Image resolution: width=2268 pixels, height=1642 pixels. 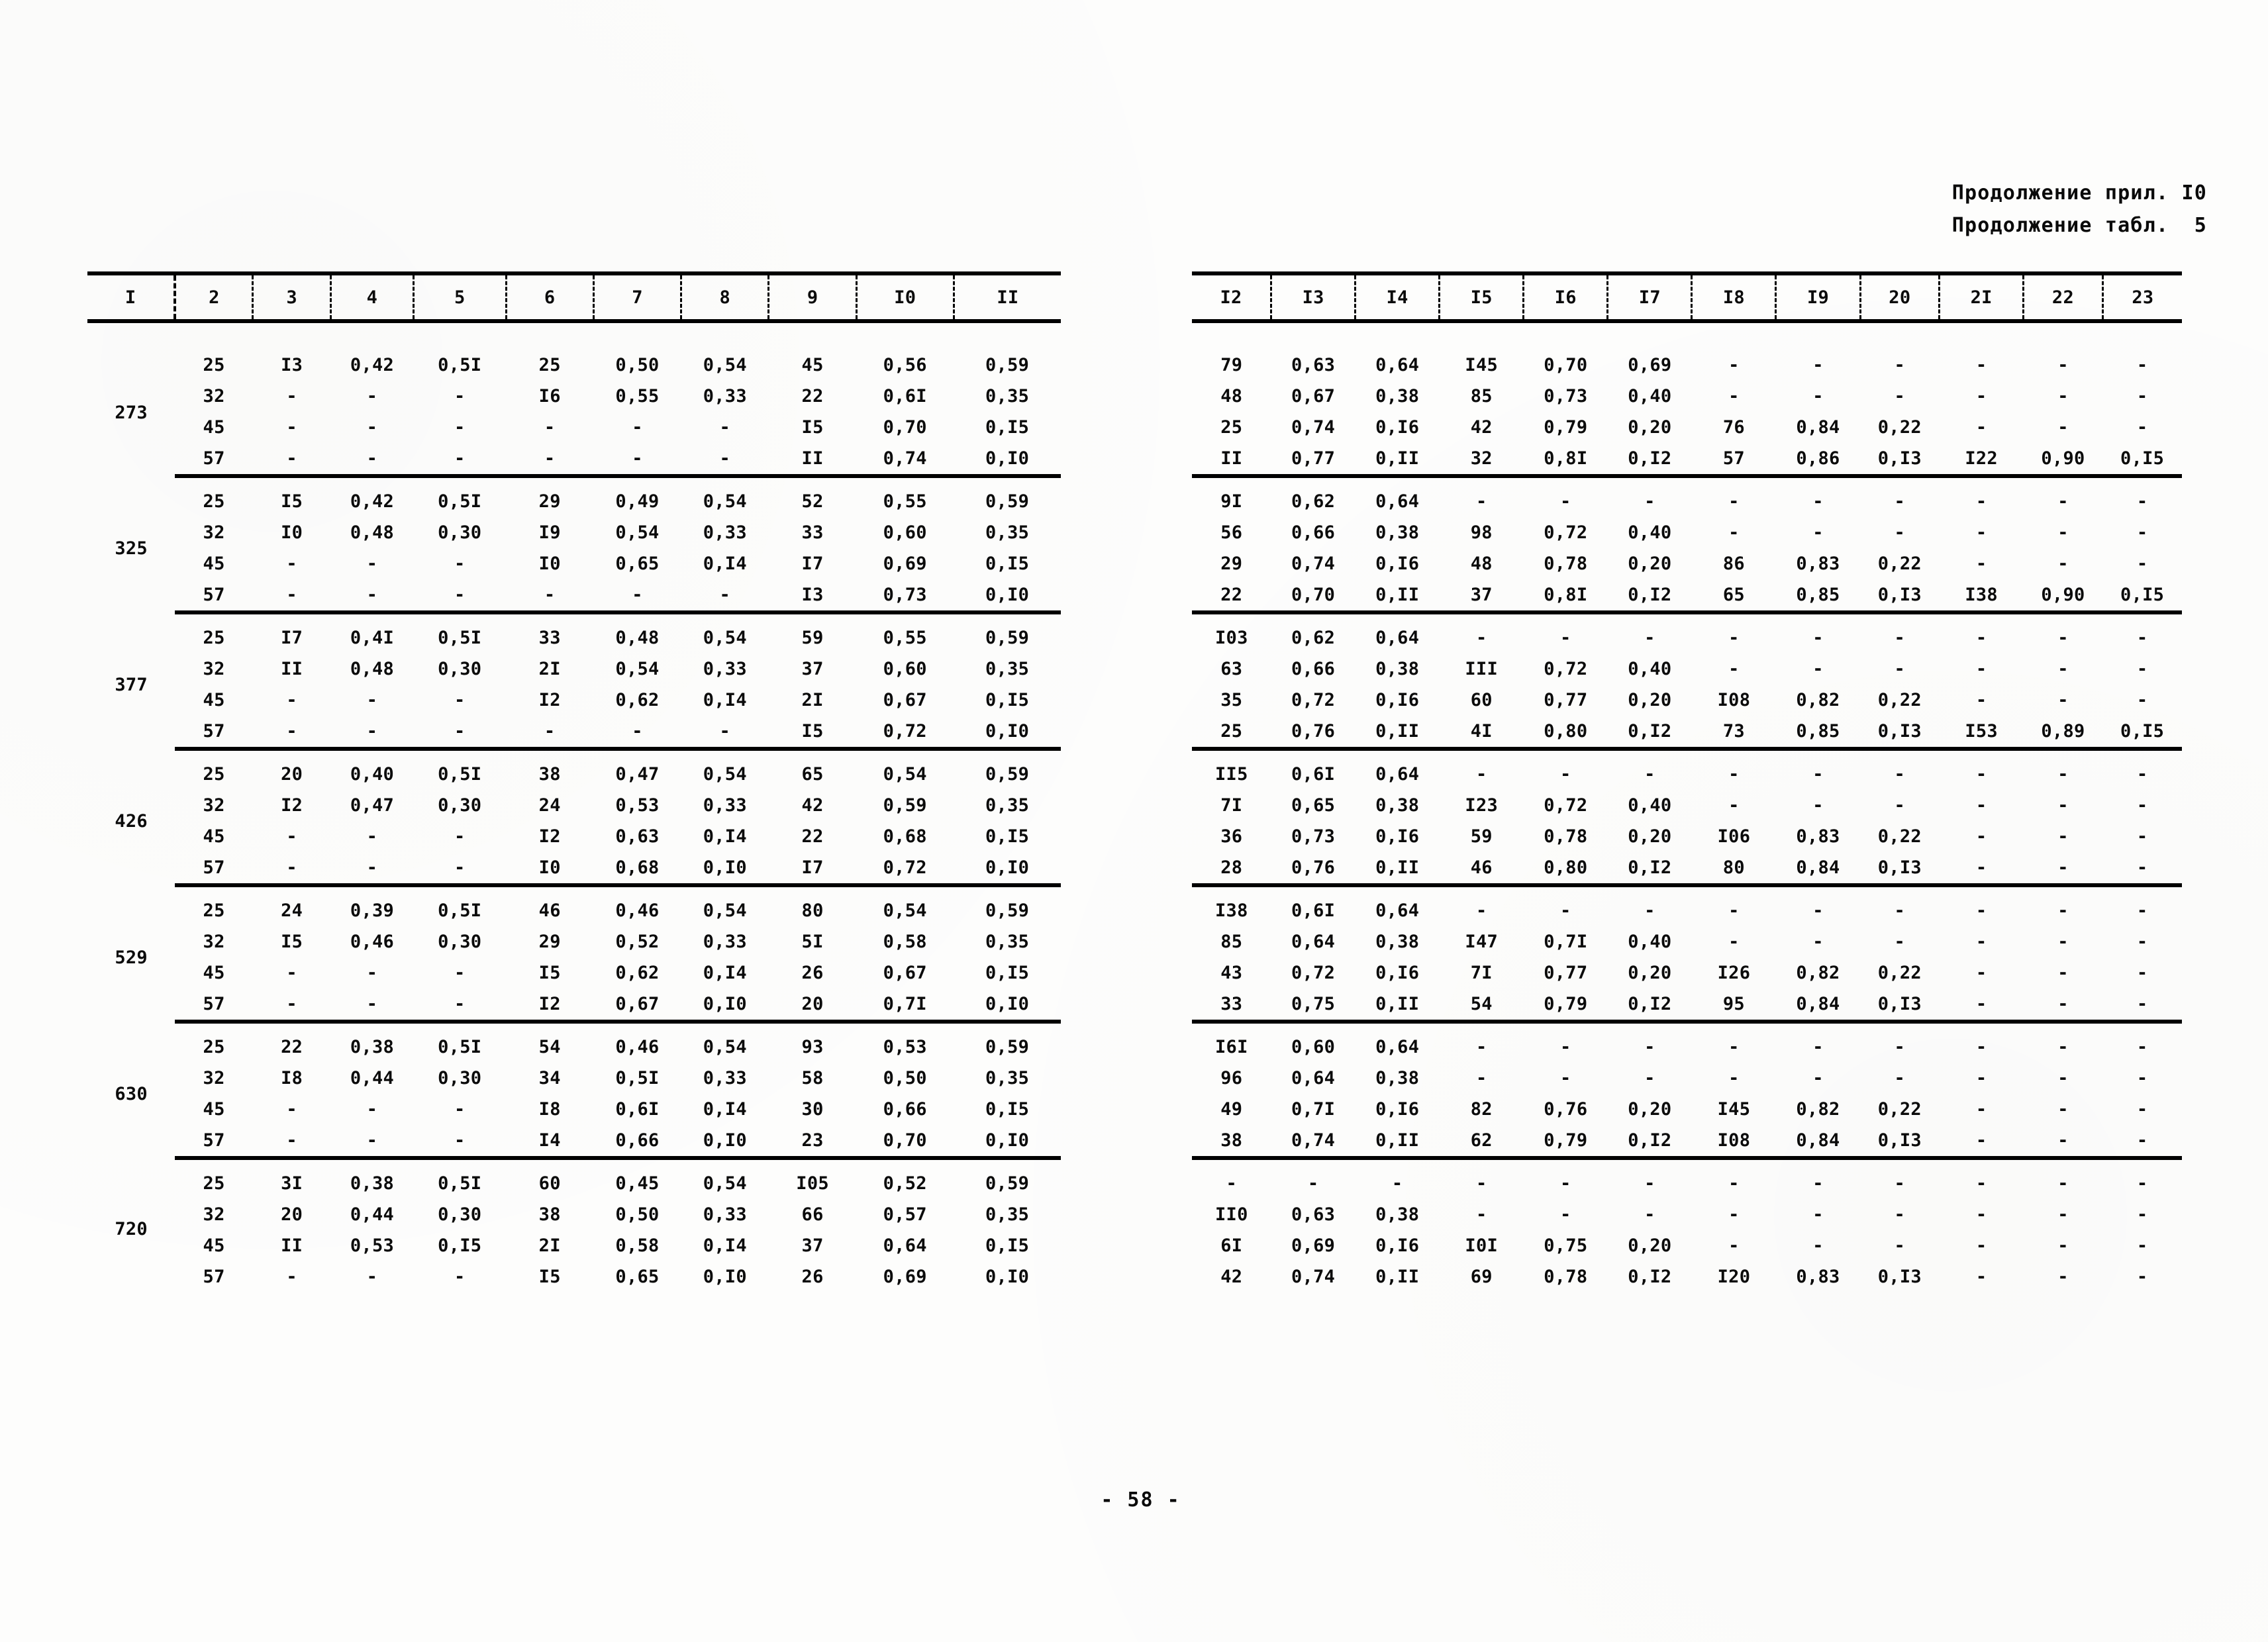 I want to click on table-row: 42 0,74 0,II 69 0,78 0,I2 I20 0,83 0,I3 - - -, so click(x=1687, y=1276).